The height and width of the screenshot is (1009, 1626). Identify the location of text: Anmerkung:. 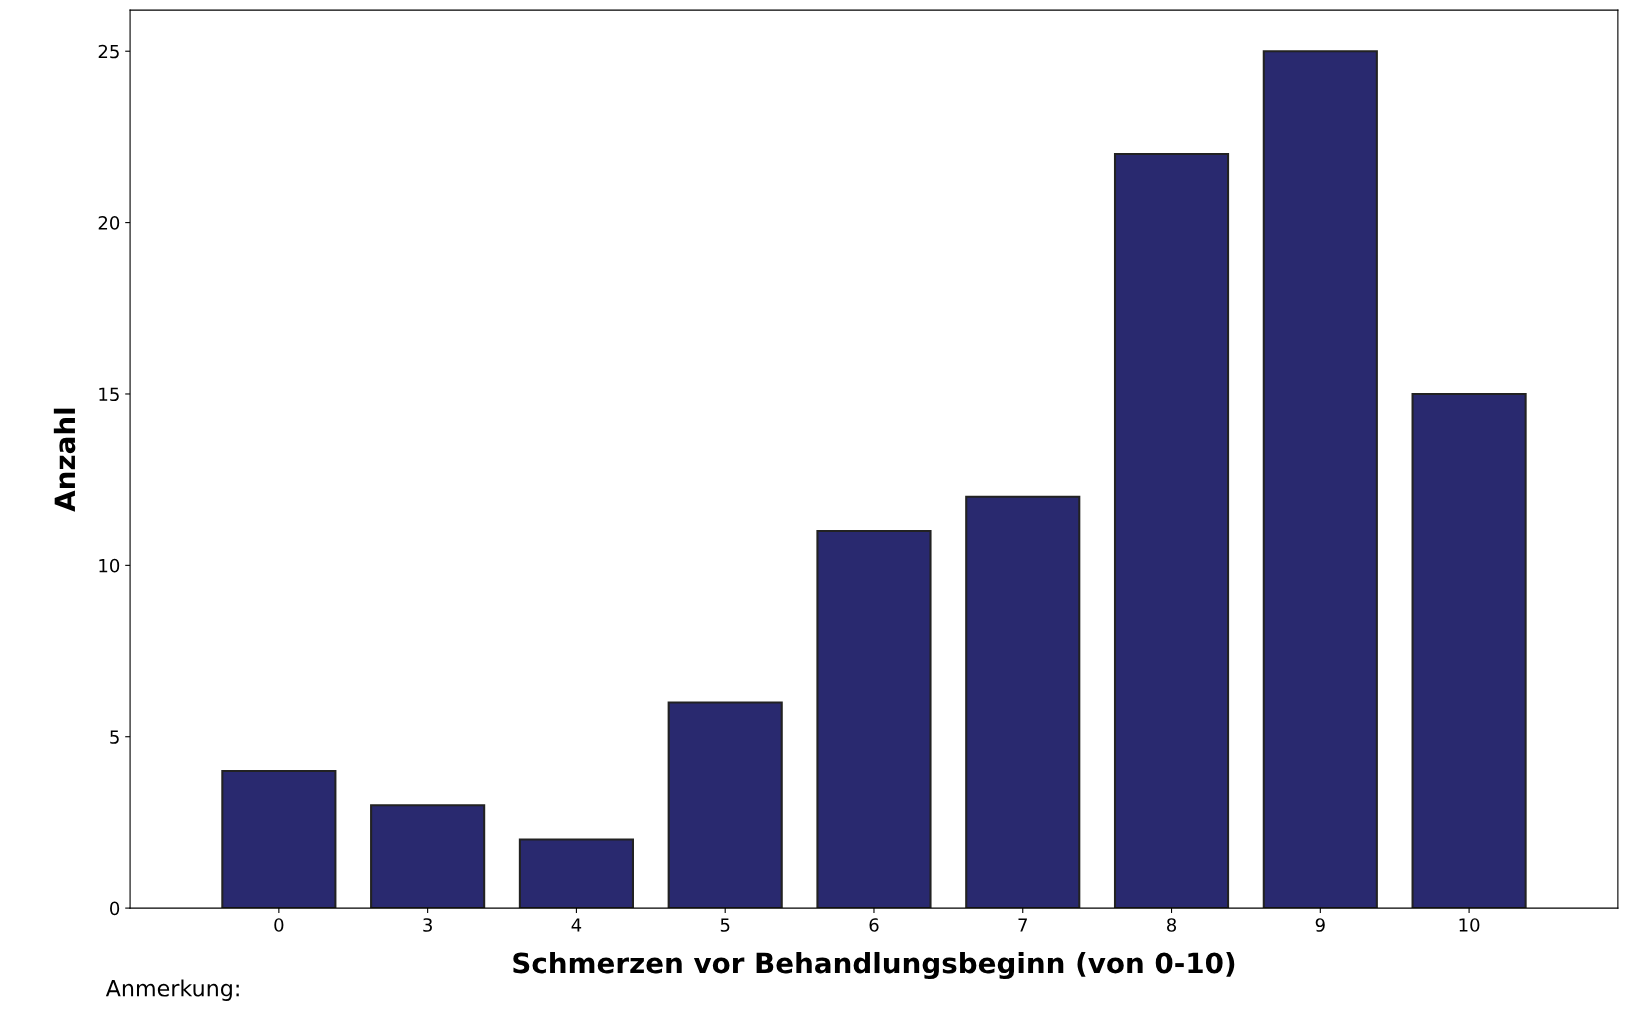
(172, 990).